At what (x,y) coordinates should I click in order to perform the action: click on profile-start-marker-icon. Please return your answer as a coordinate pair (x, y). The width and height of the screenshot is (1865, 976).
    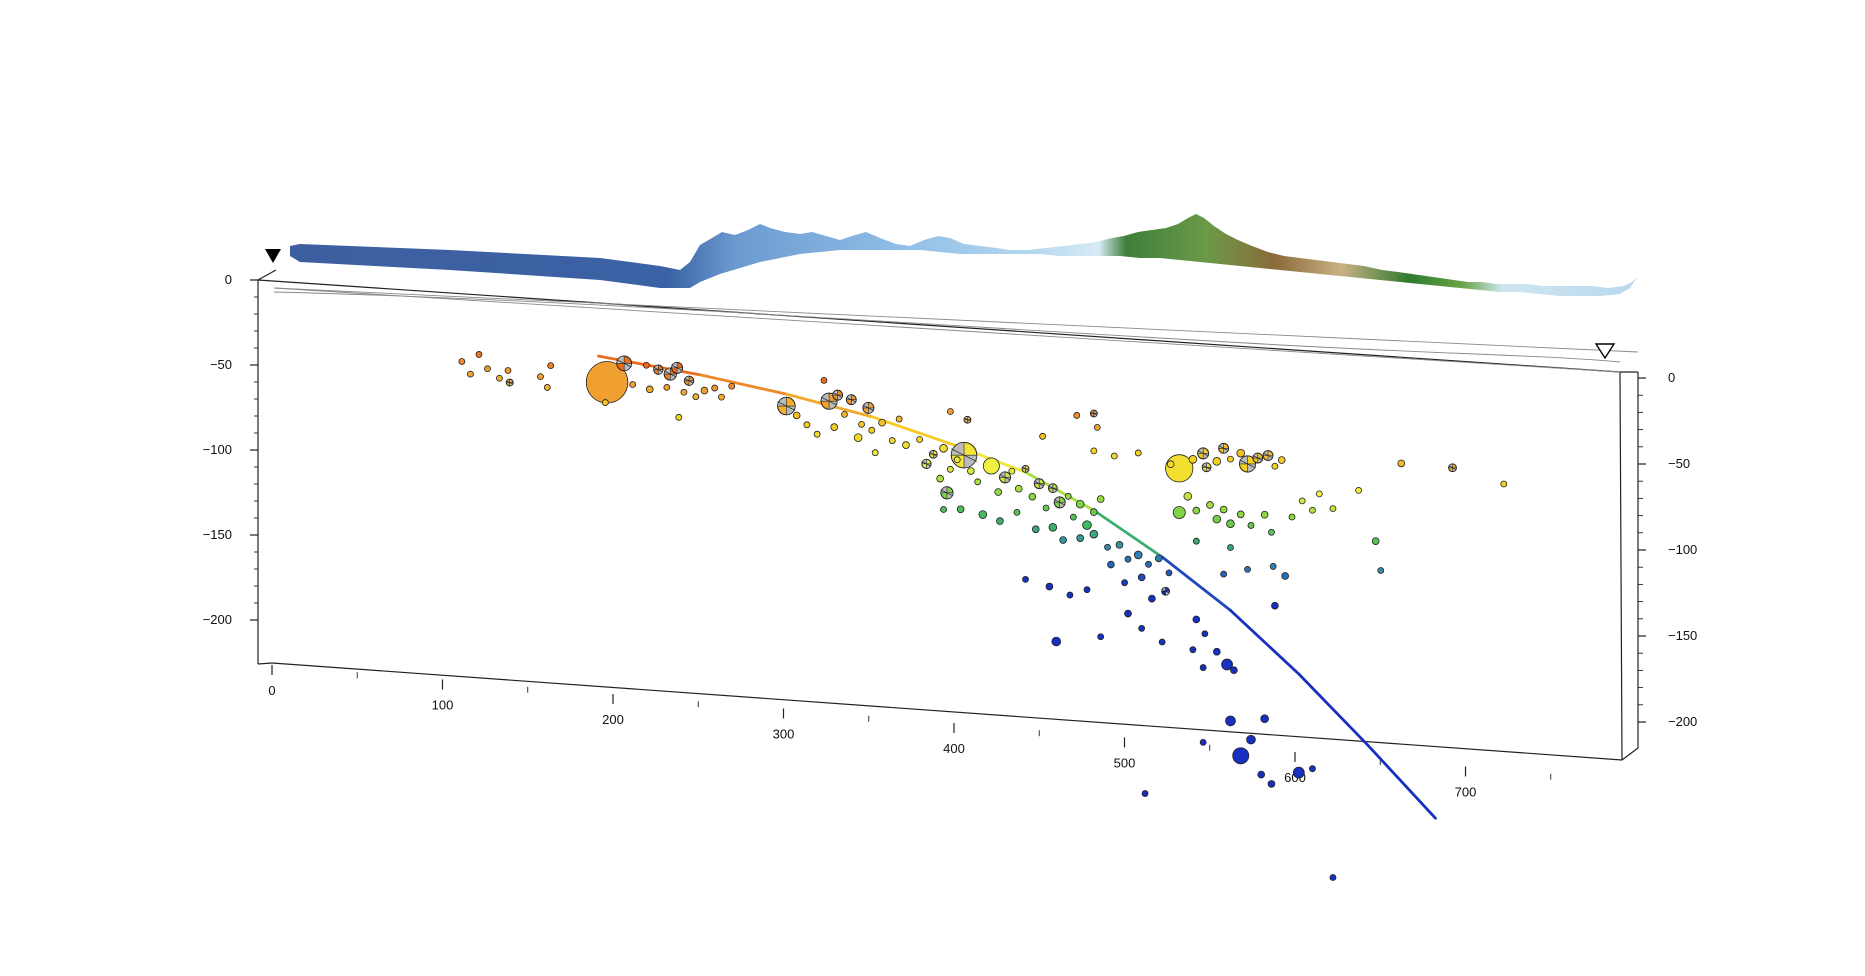
    Looking at the image, I should click on (273, 256).